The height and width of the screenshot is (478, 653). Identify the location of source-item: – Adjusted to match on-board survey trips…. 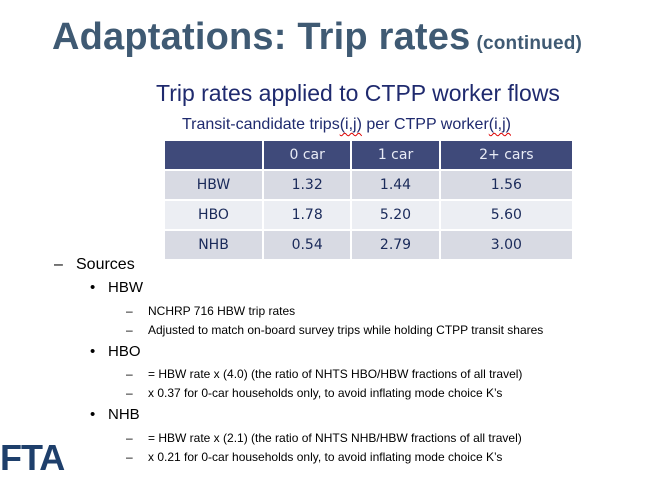
(334, 330).